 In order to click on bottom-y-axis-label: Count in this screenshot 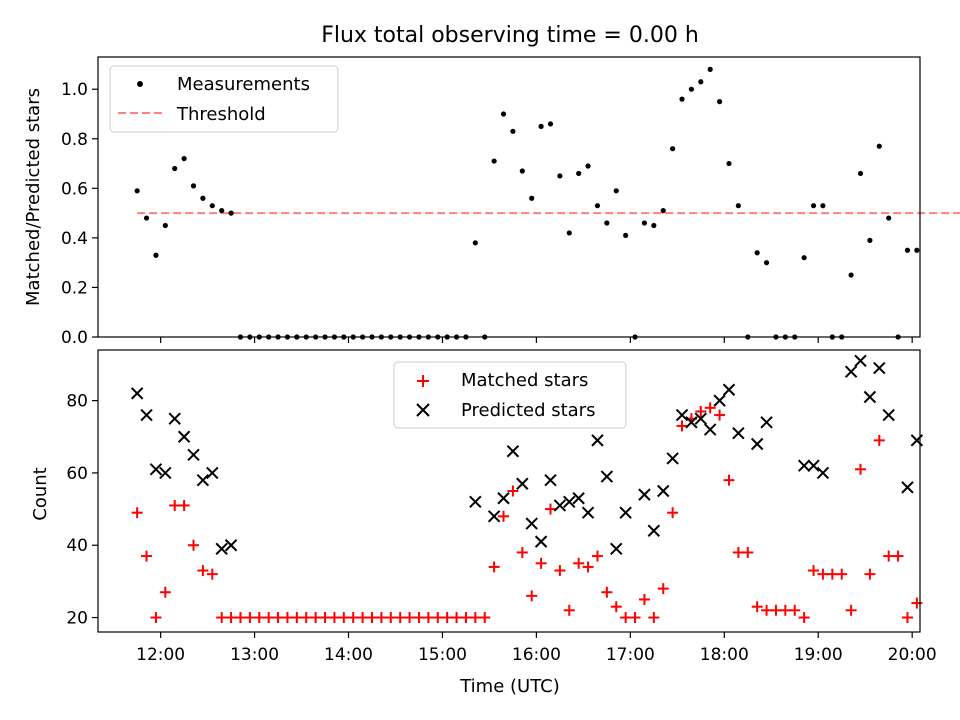, I will do `click(40, 493)`.